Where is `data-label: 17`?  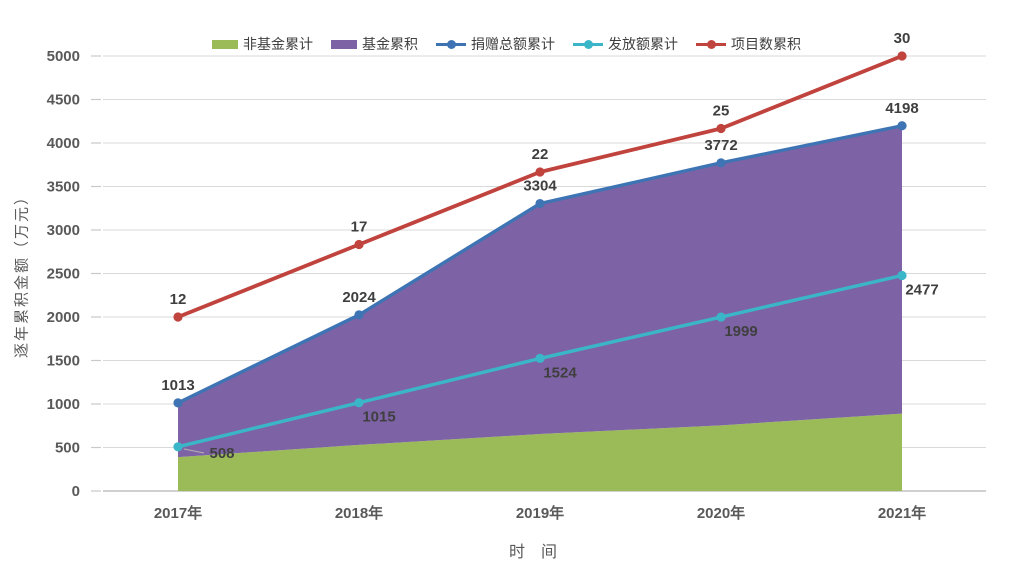
data-label: 17 is located at coordinates (359, 227).